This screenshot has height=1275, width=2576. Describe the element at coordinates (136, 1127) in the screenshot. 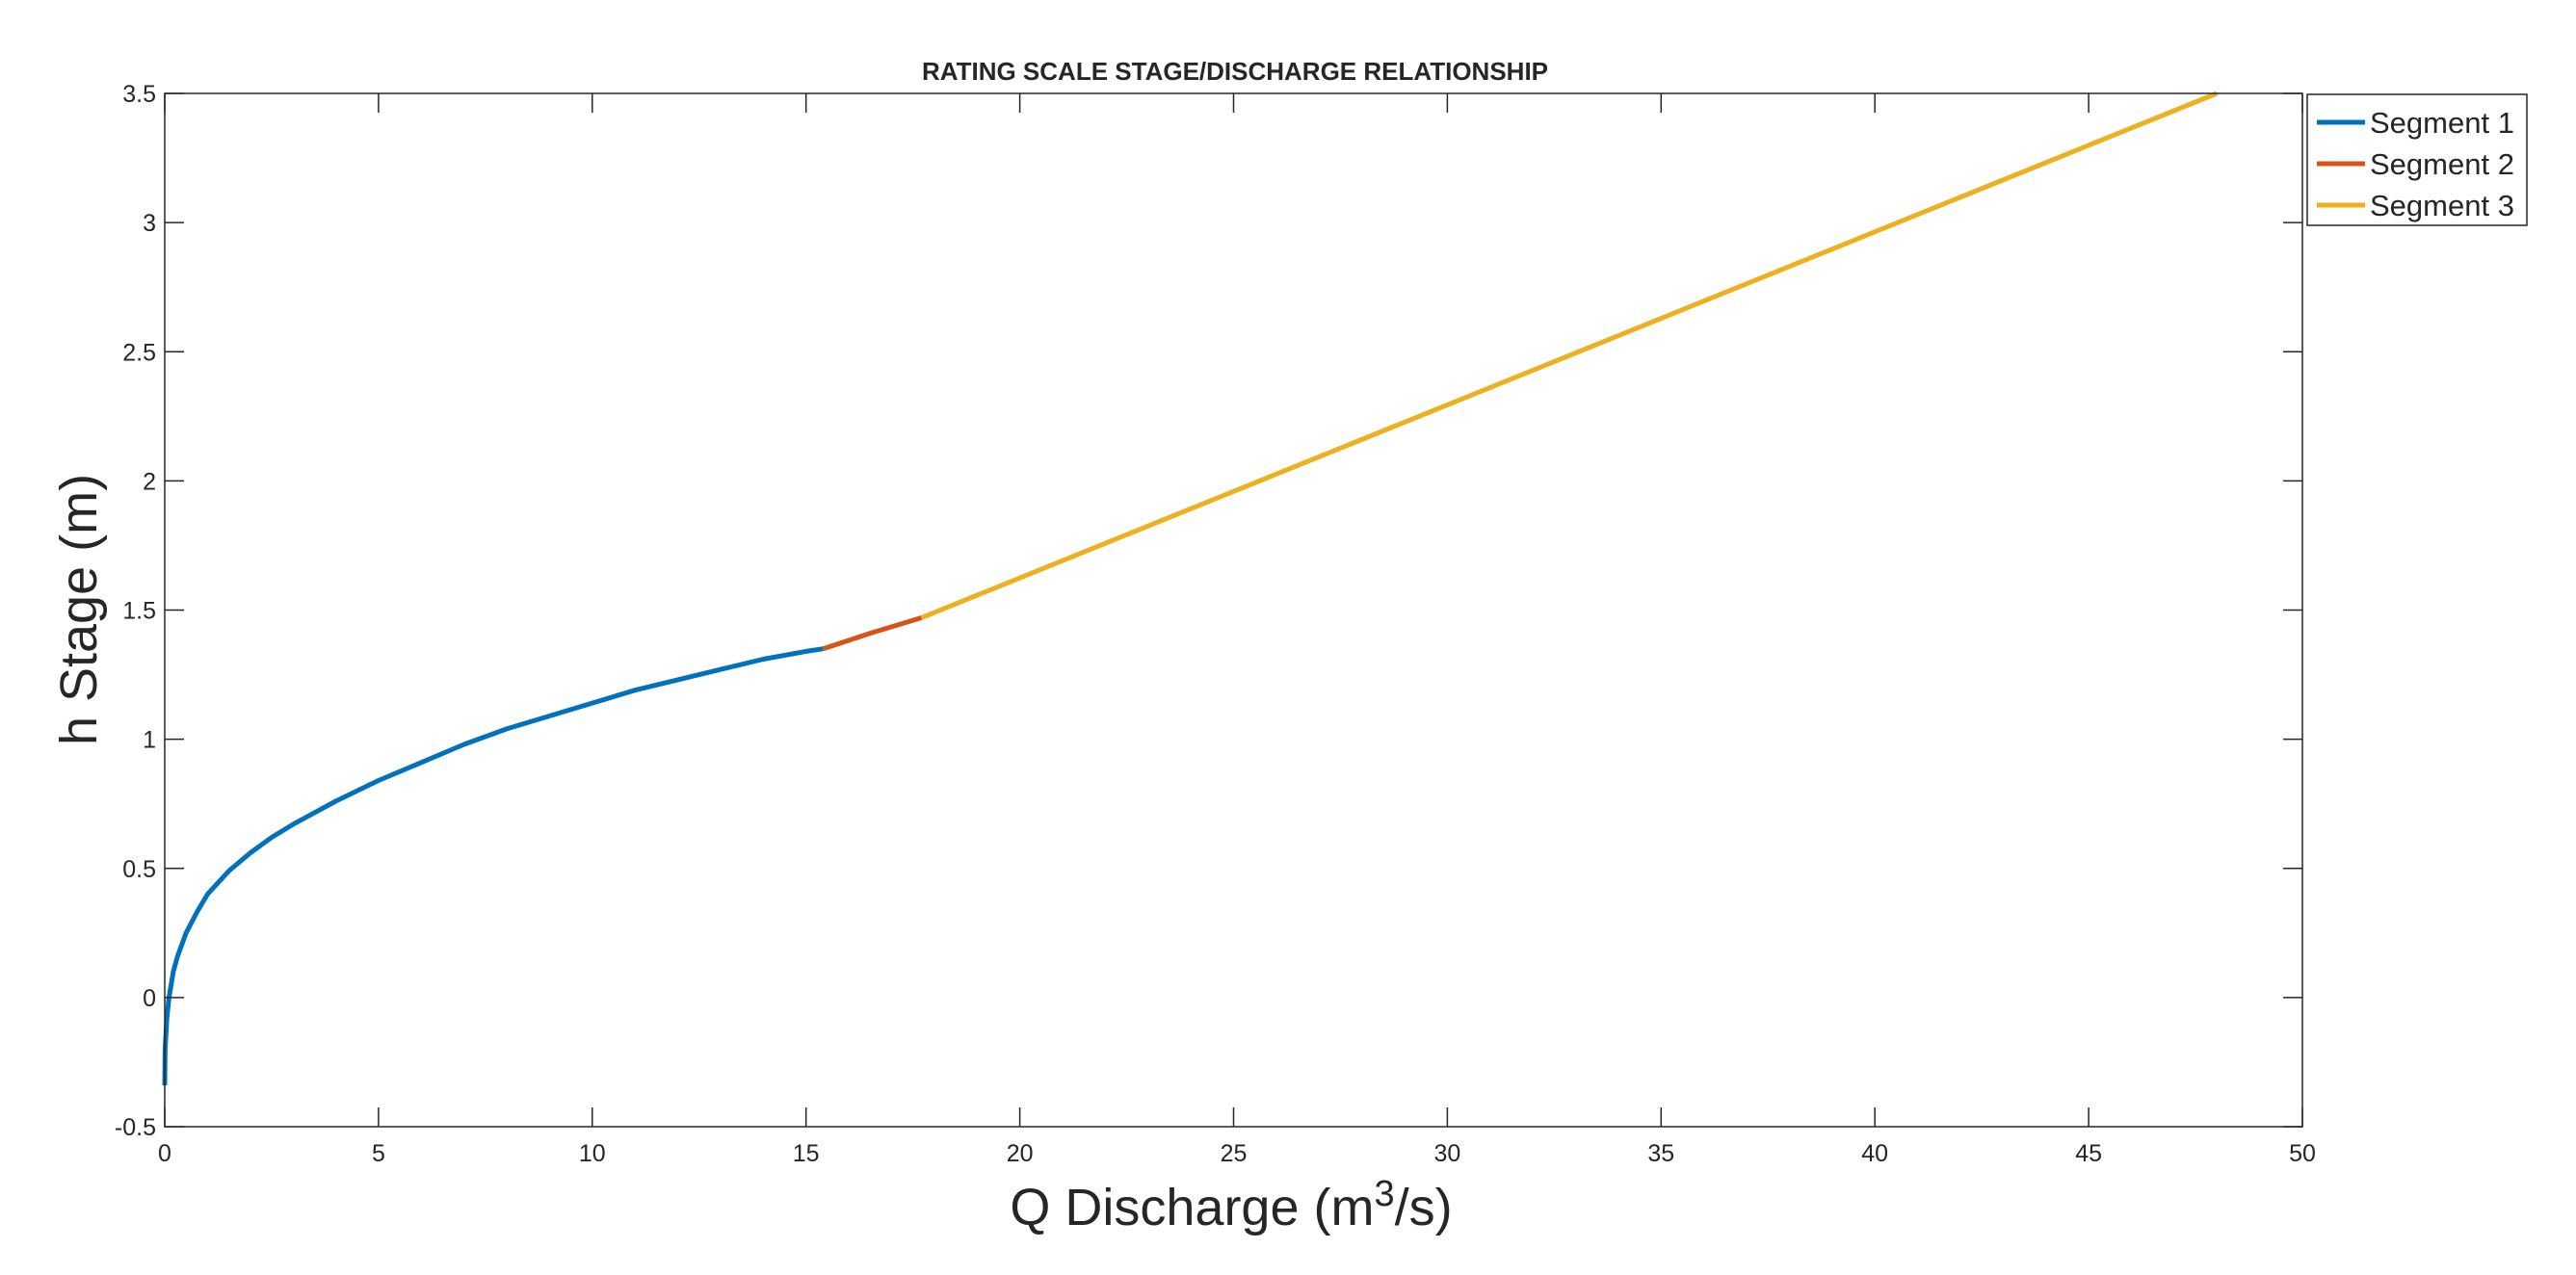

I see `y-tick-label: -0.5` at that location.